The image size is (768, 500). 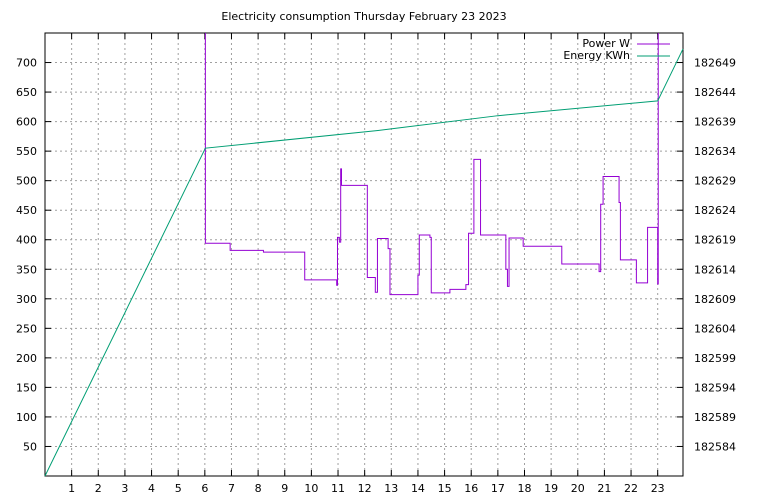 I want to click on x-tick-label: 12, so click(x=365, y=488).